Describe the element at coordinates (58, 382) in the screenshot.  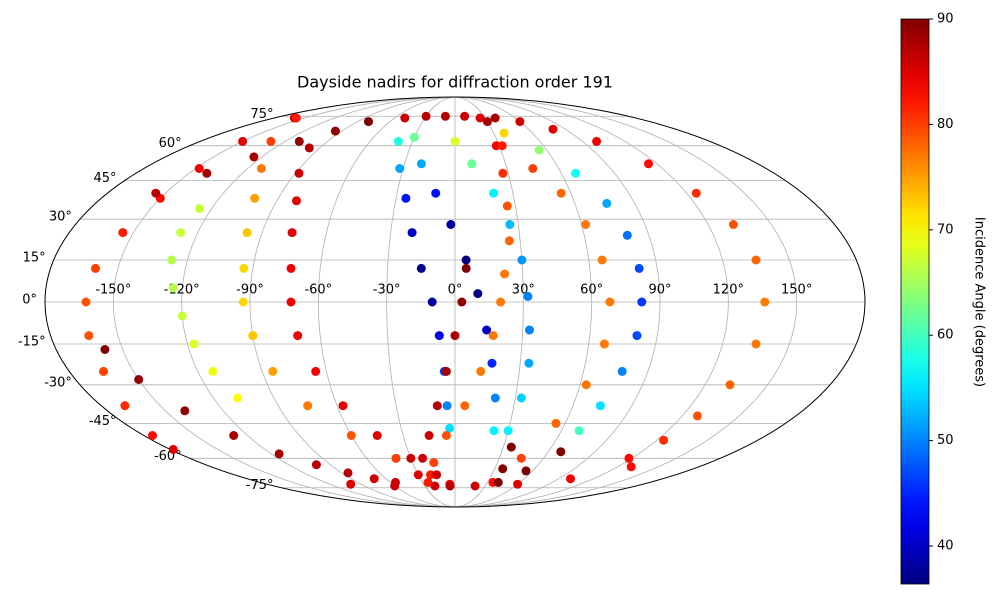
I see `y-tick-label: -30°` at that location.